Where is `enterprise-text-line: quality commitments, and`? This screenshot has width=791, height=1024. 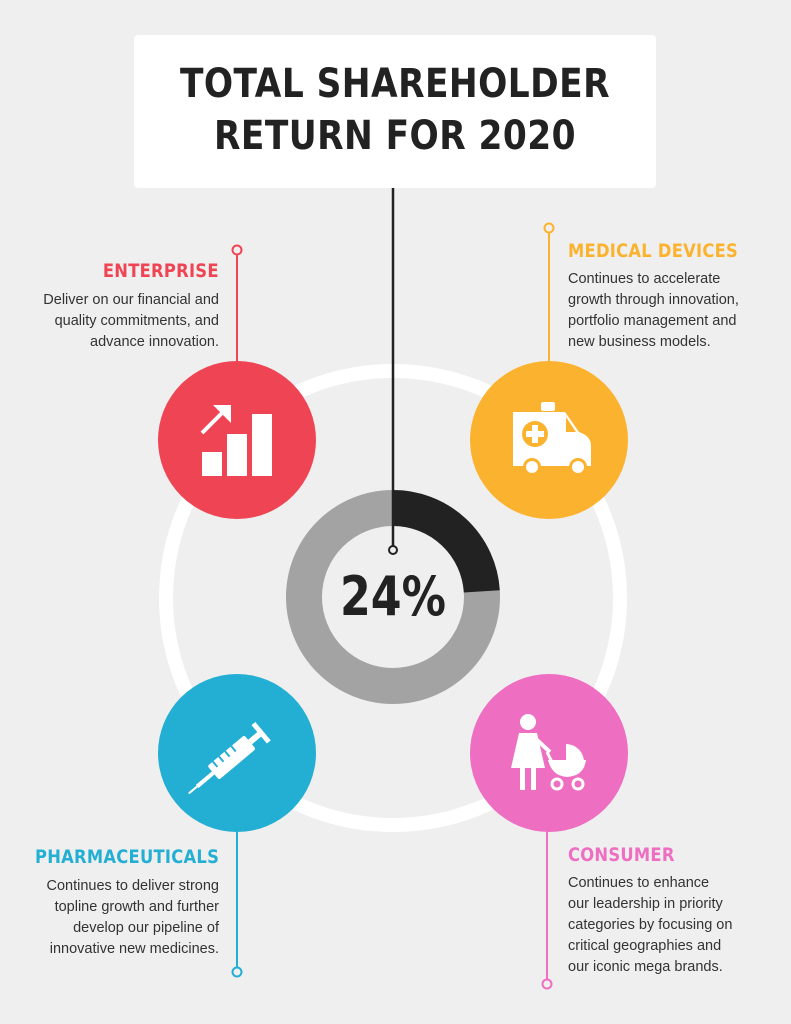
enterprise-text-line: quality commitments, and is located at coordinates (136, 321).